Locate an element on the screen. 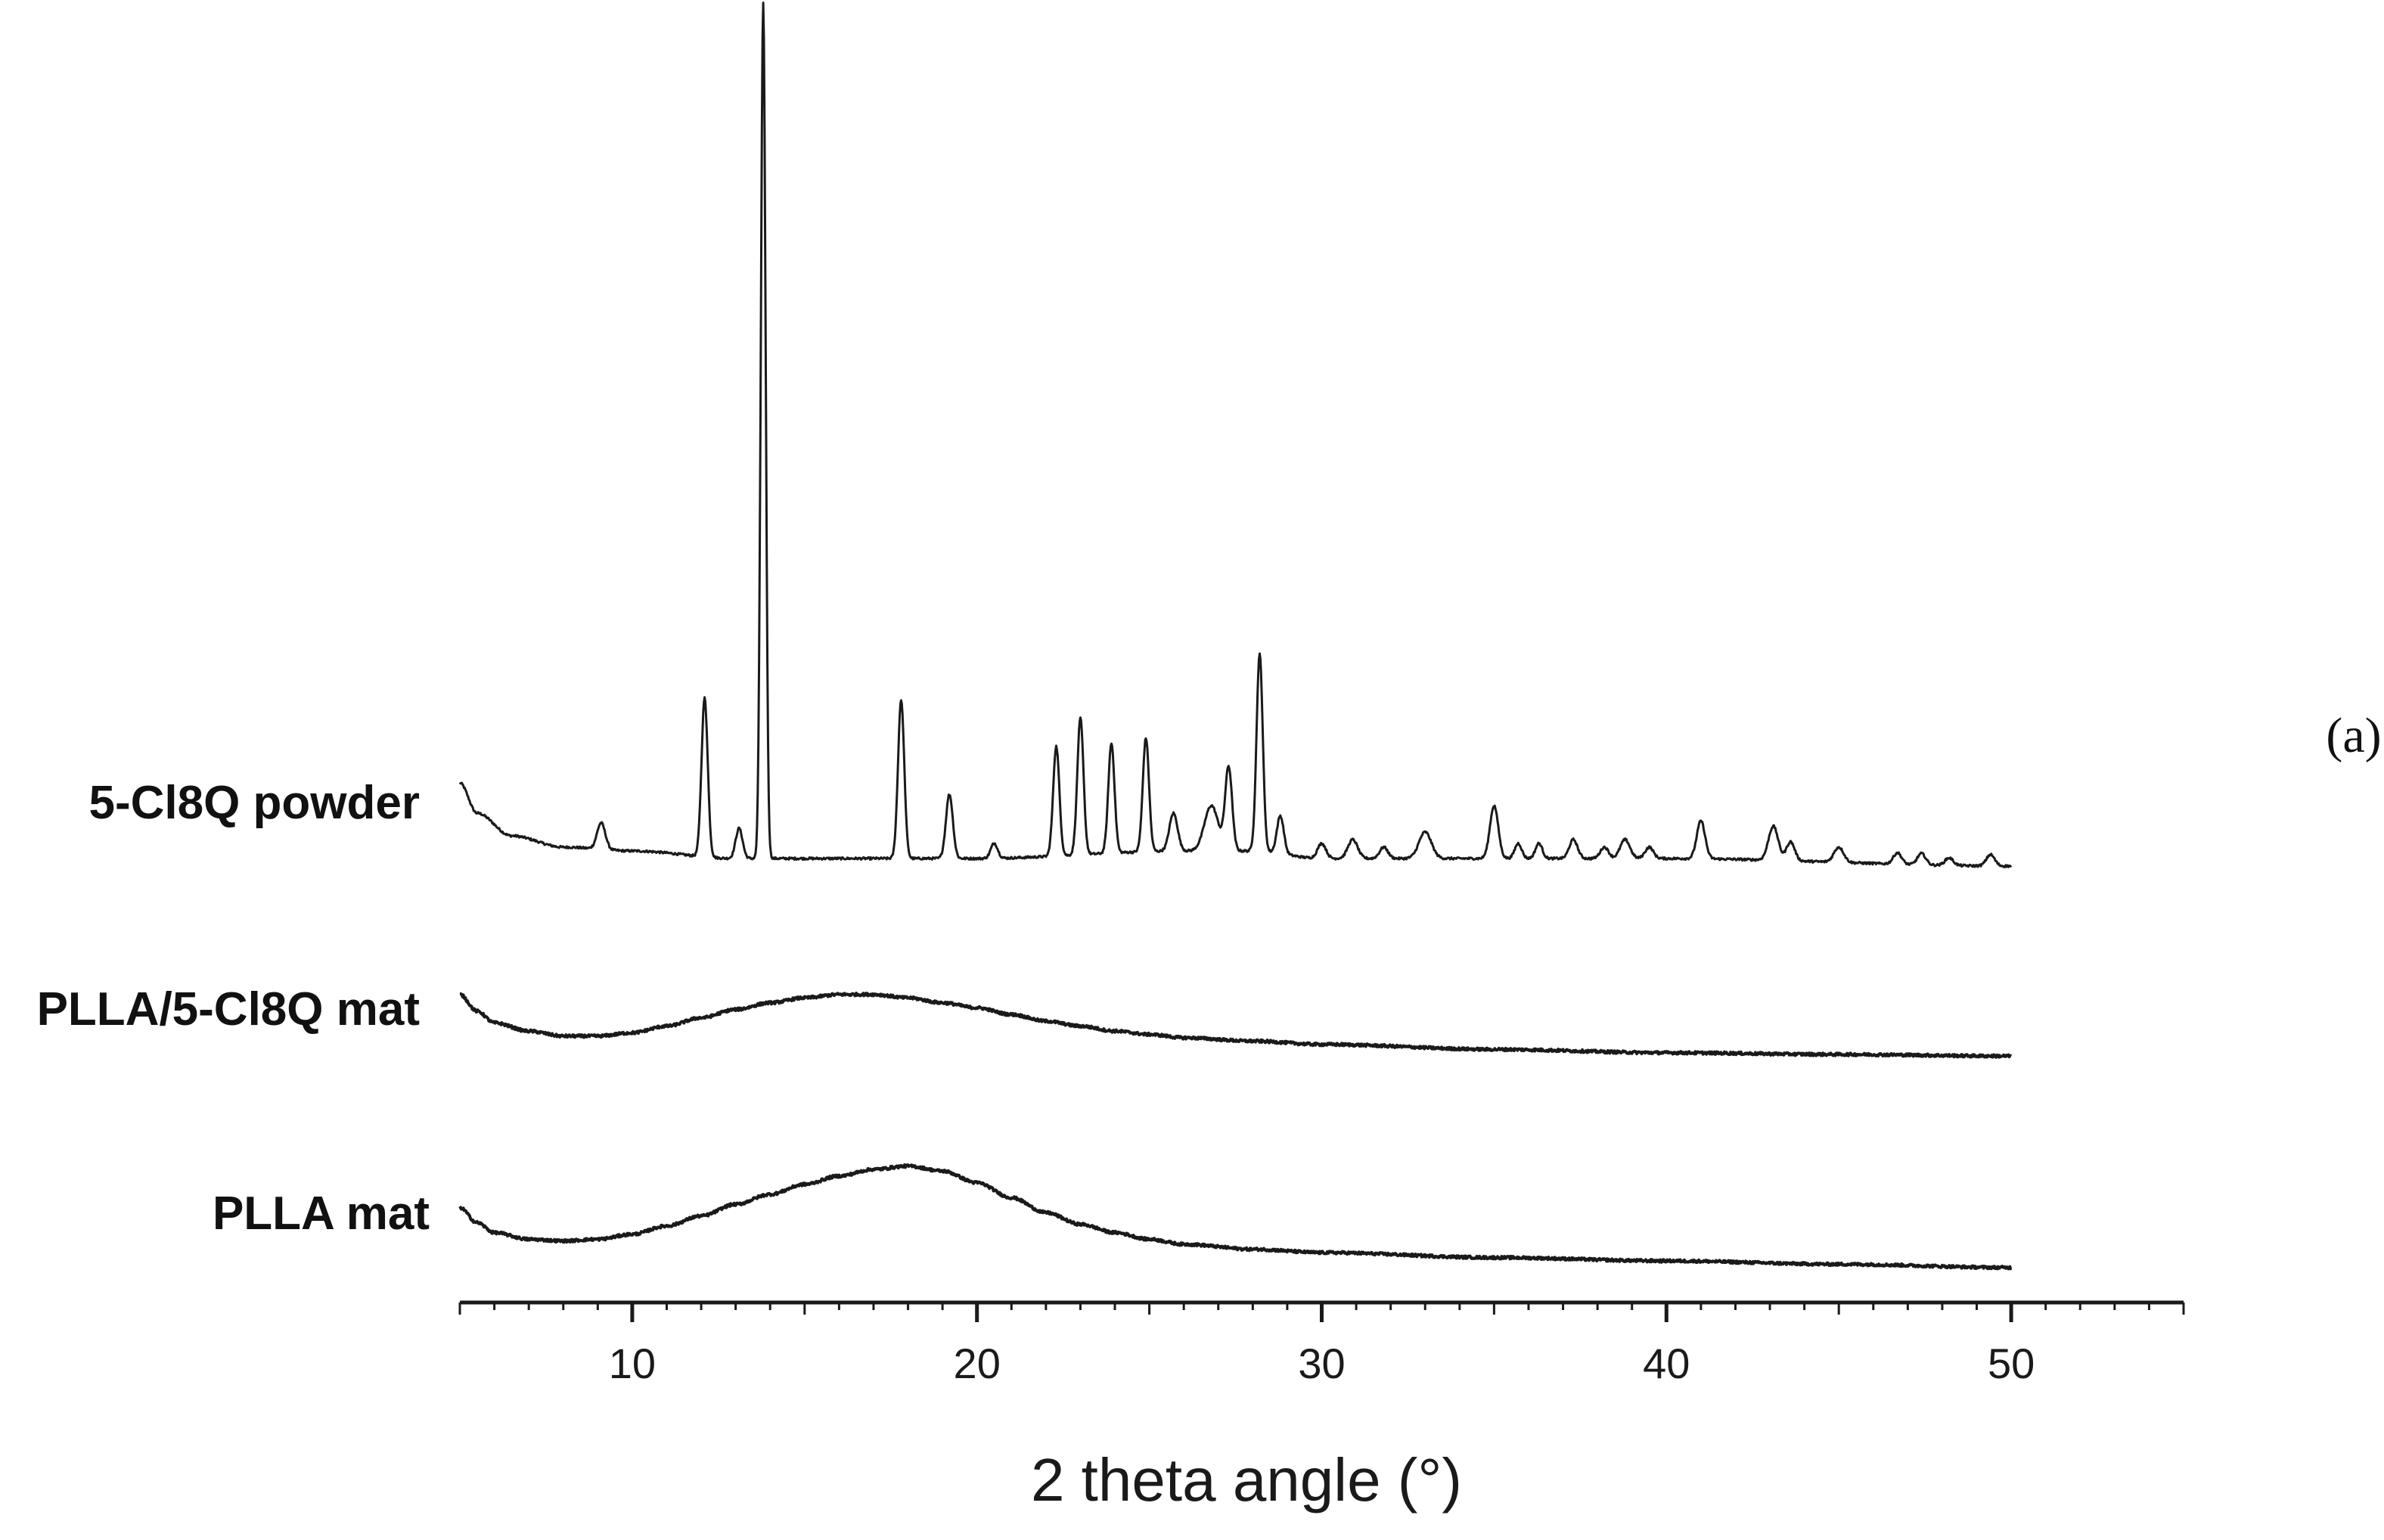  x-tick-label: 50 is located at coordinates (2012, 1364).